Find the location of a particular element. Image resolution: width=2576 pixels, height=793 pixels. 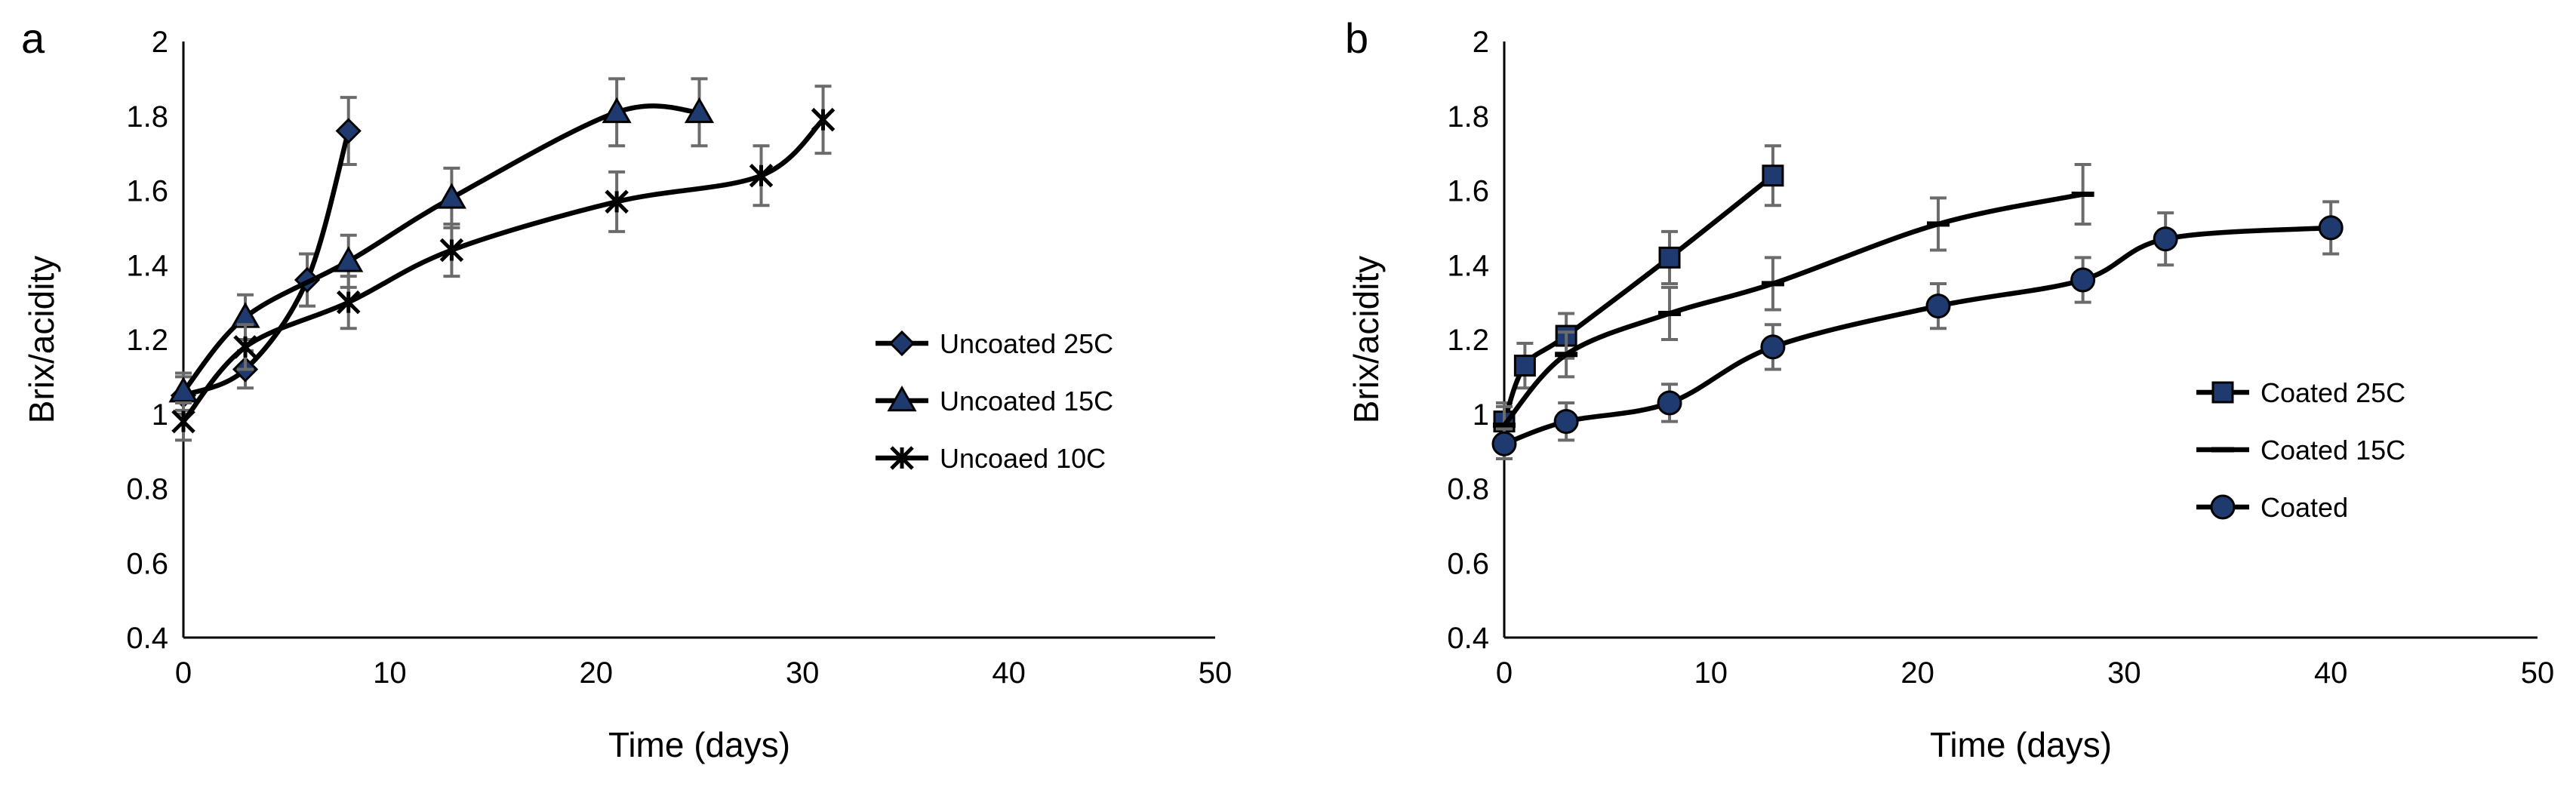

series-coated is located at coordinates (1917, 330).